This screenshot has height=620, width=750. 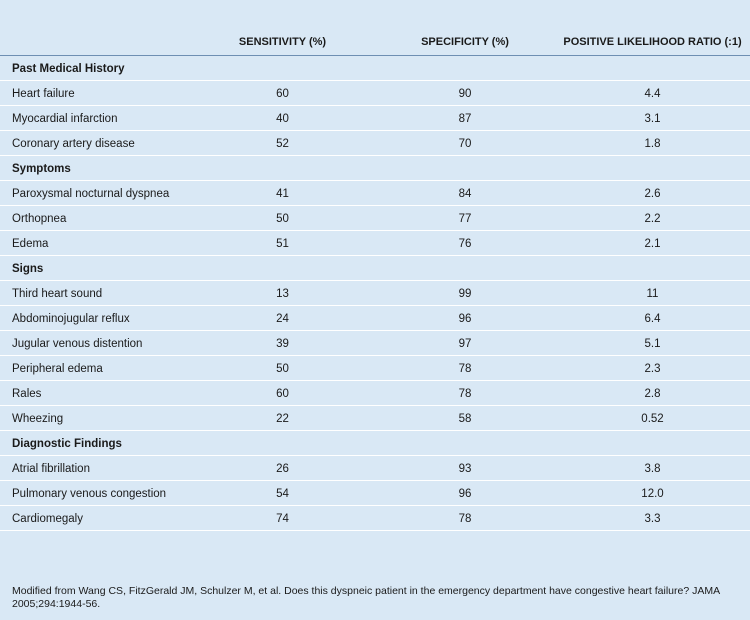 I want to click on value-cell: 58, so click(x=465, y=418).